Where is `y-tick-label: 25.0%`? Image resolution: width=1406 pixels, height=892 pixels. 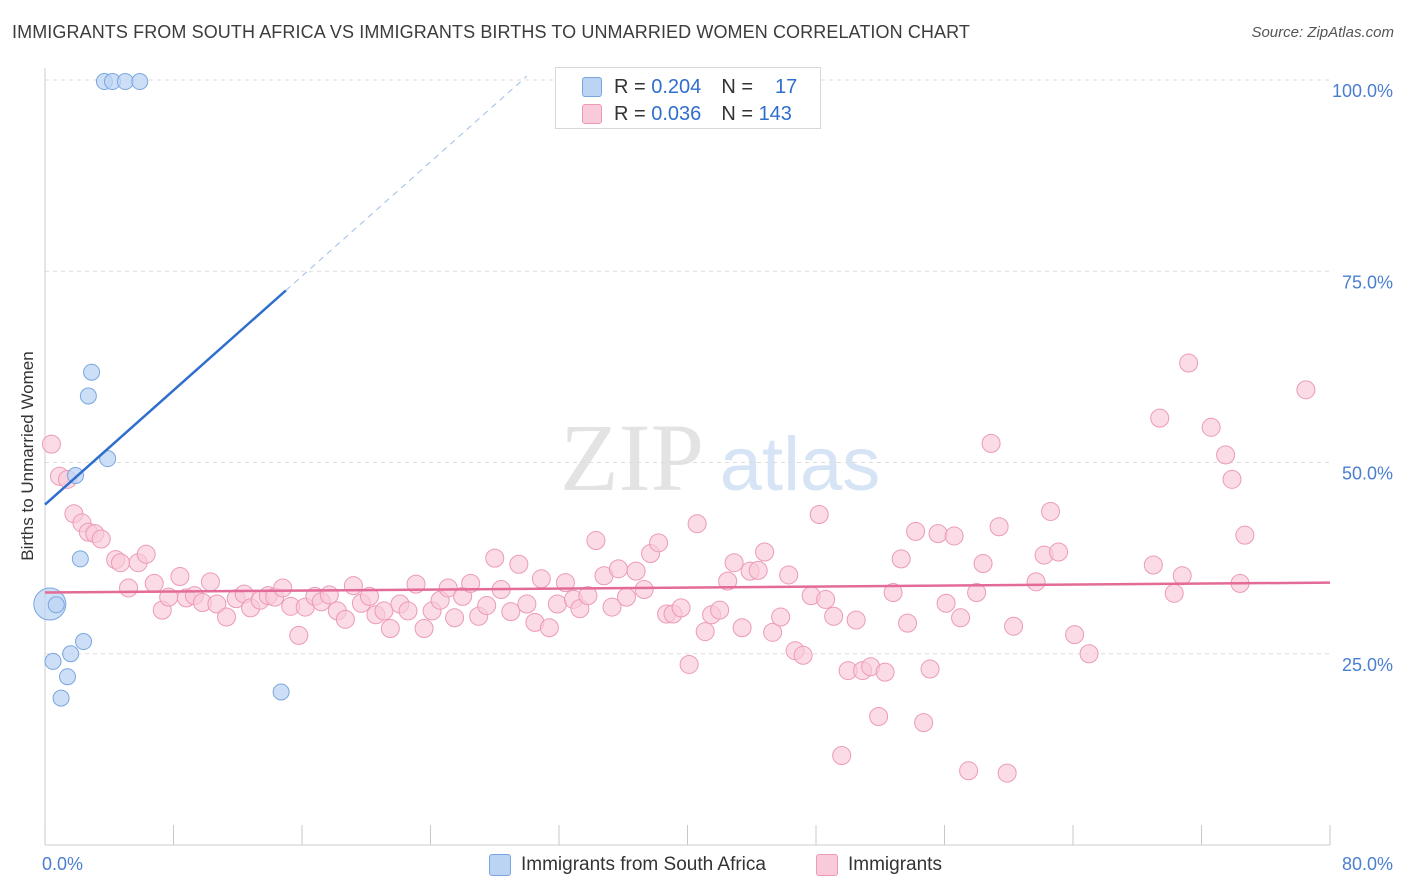
y-tick-label: 25.0% is located at coordinates (1367, 665).